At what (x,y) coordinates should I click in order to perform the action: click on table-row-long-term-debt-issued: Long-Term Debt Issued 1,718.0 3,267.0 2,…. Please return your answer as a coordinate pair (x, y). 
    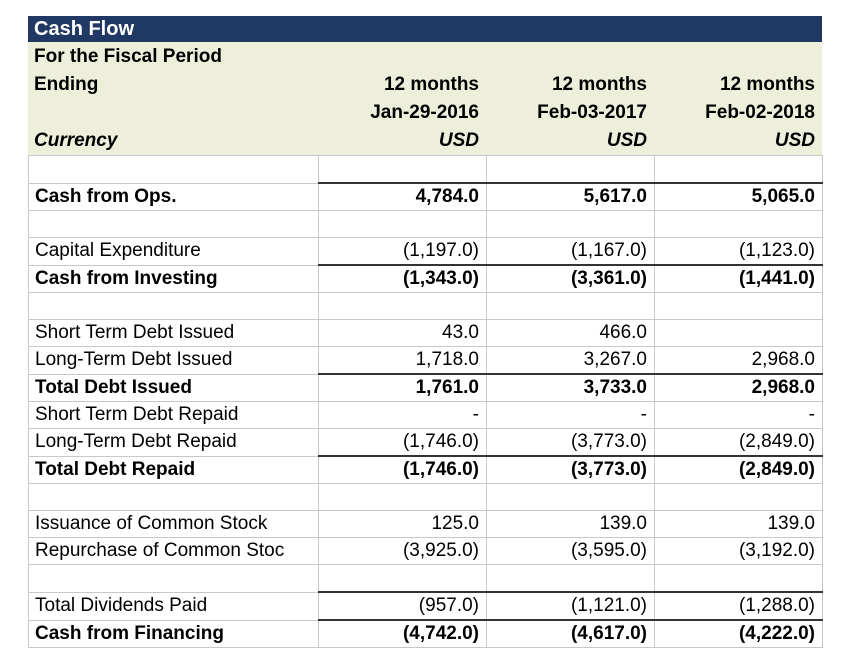
    Looking at the image, I should click on (425, 360).